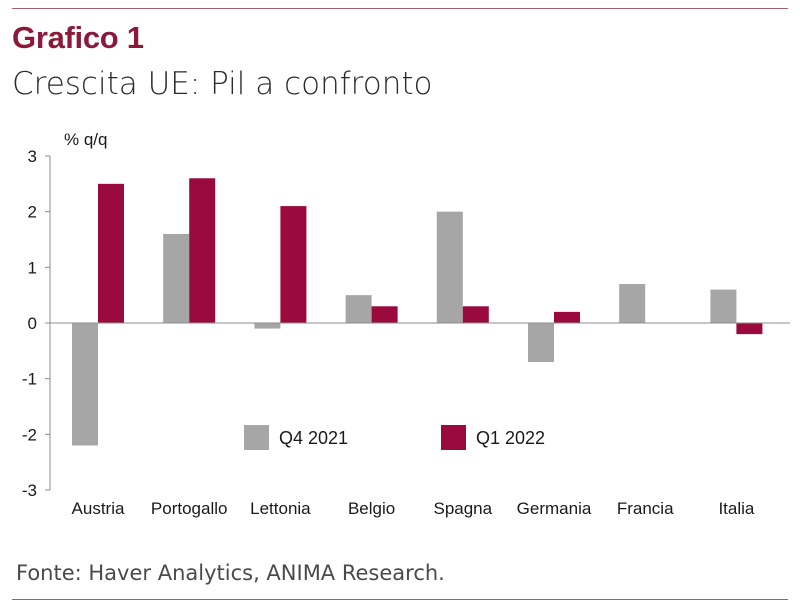 Image resolution: width=800 pixels, height=609 pixels. Describe the element at coordinates (400, 8) in the screenshot. I see `top-rule` at that location.